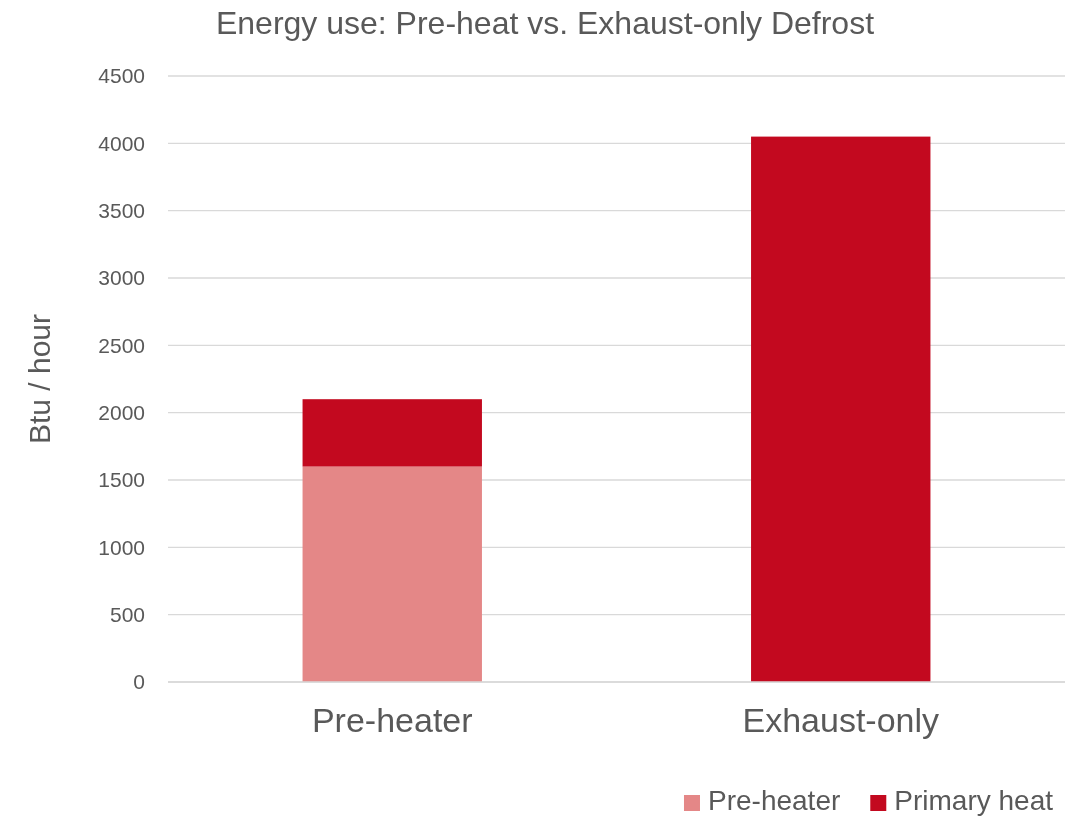  I want to click on y-axis-title: Btu / hour, so click(39, 379).